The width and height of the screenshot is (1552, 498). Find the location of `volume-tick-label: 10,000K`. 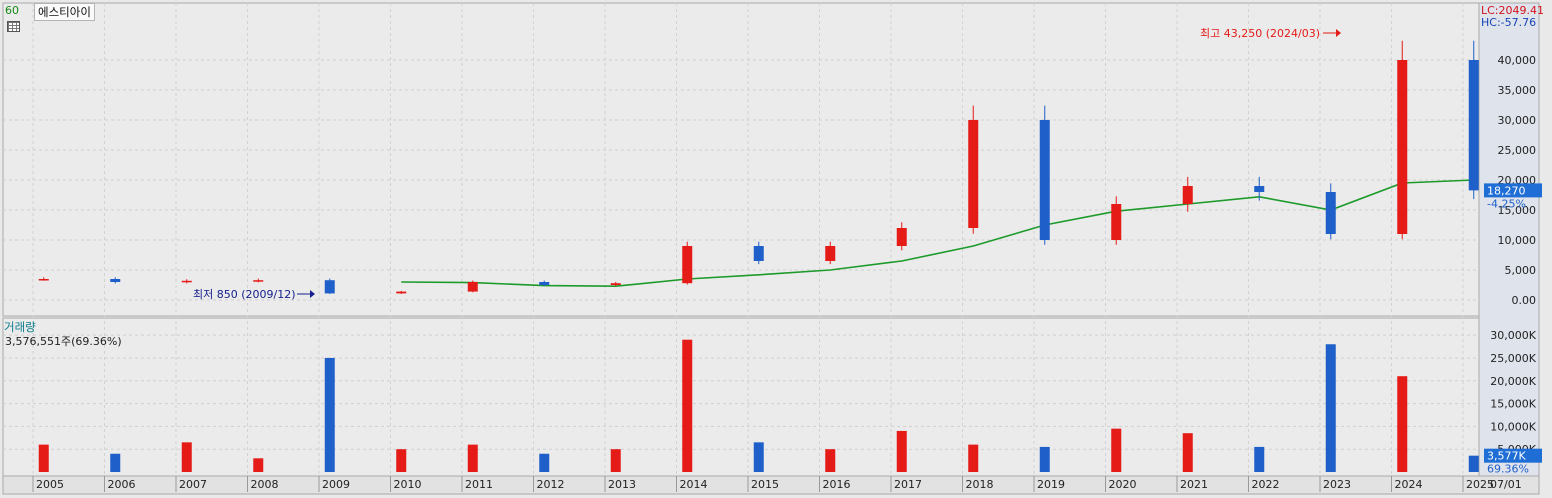

volume-tick-label: 10,000K is located at coordinates (1513, 426).